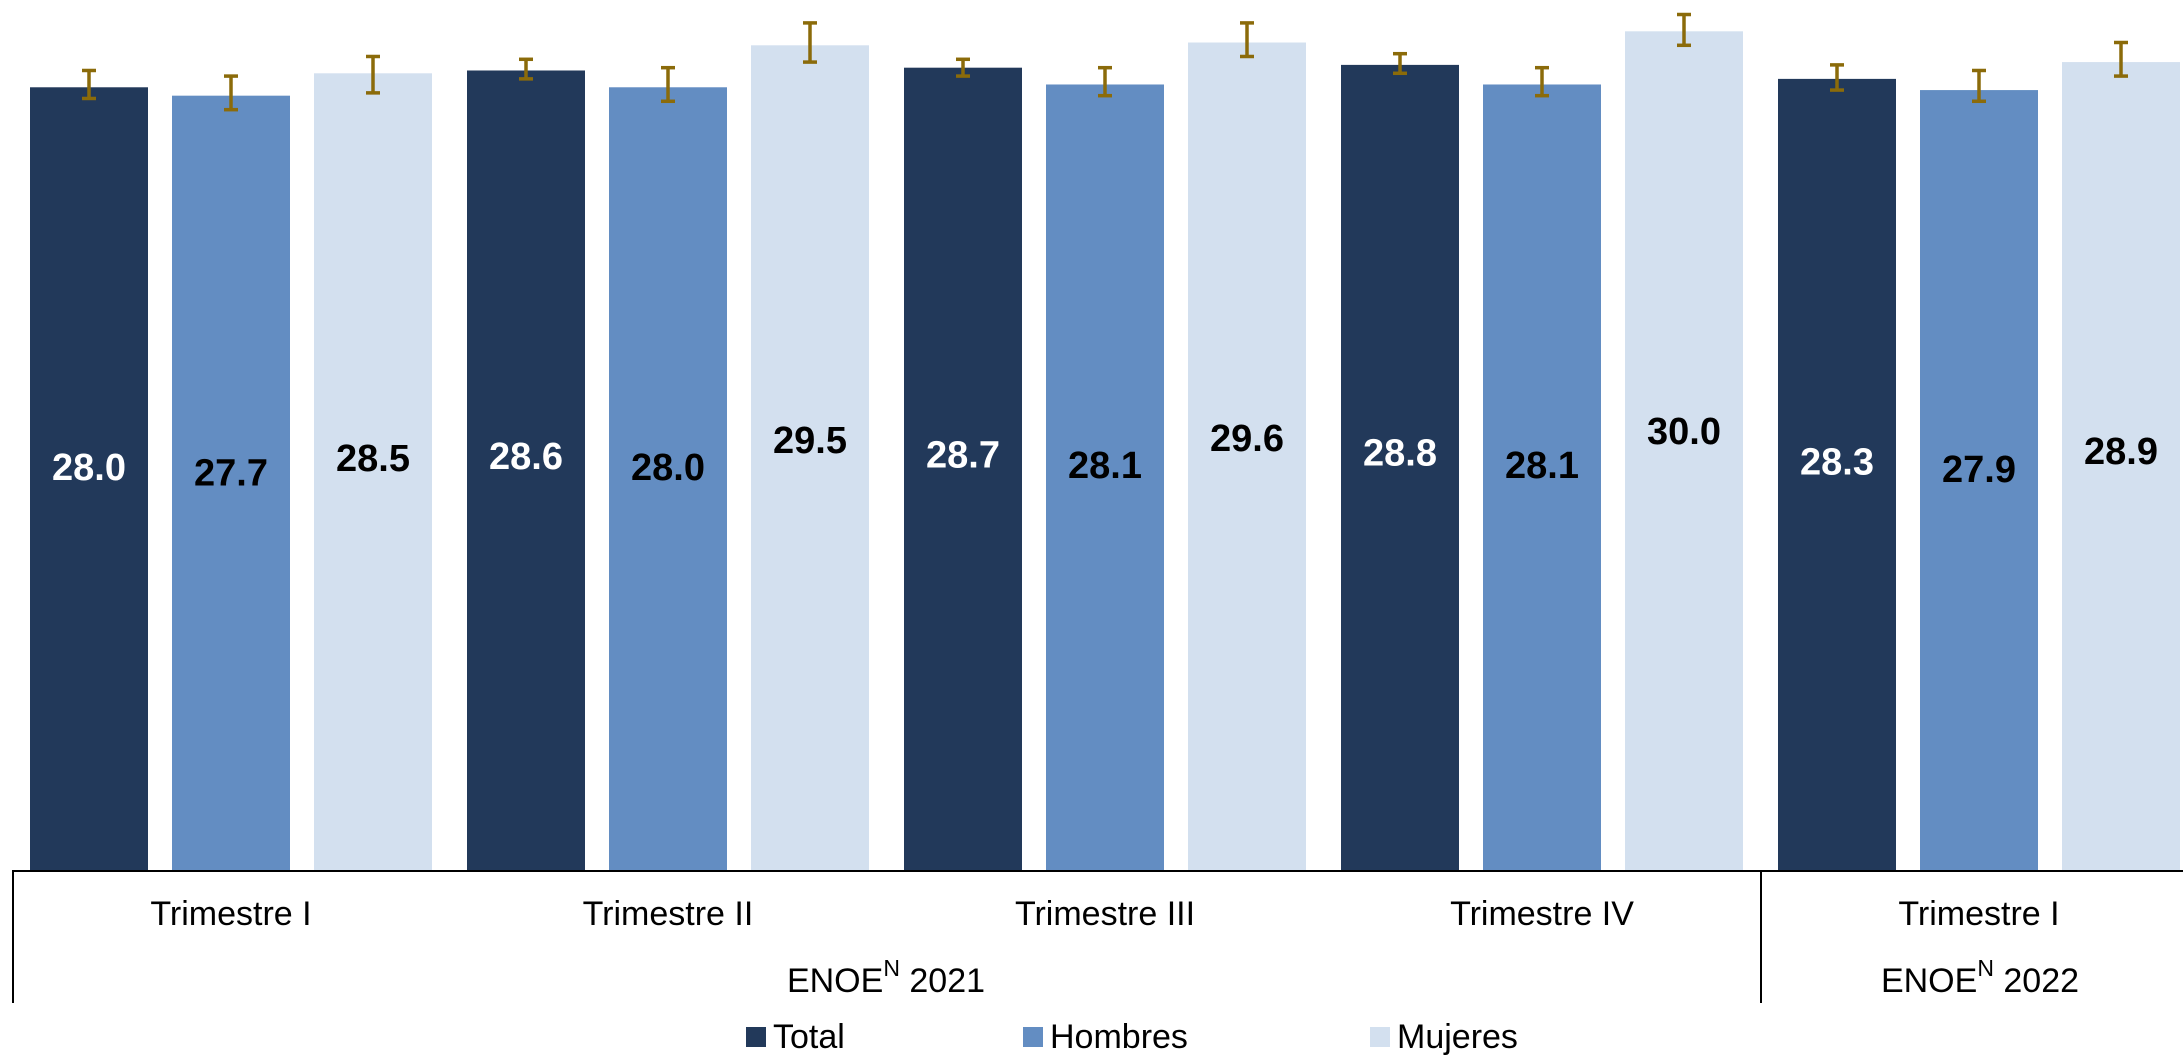 The height and width of the screenshot is (1056, 2183). What do you see at coordinates (891, 968) in the screenshot?
I see `group-label-2021-superscript: N` at bounding box center [891, 968].